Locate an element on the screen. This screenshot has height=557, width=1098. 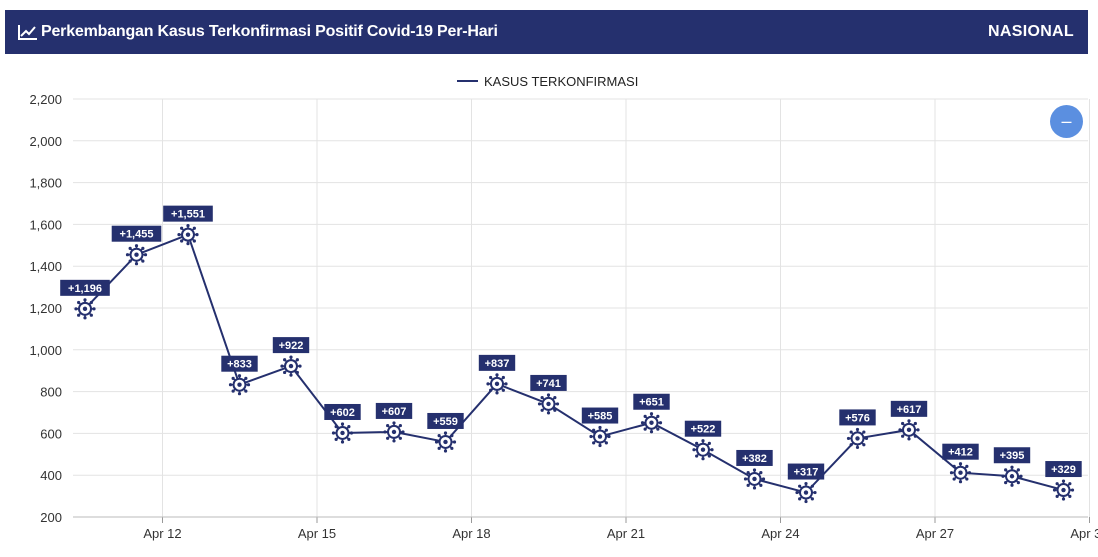
y-tick-label: 200 is located at coordinates (51, 517).